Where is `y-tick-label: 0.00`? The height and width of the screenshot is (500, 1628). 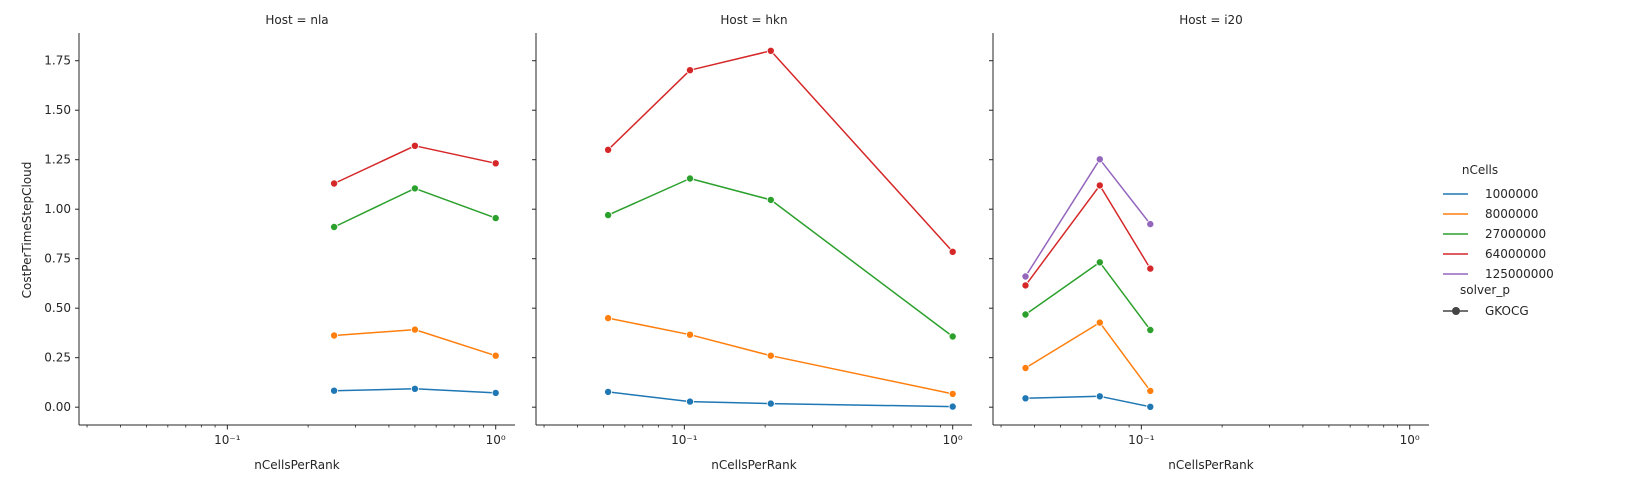
y-tick-label: 0.00 is located at coordinates (57, 407).